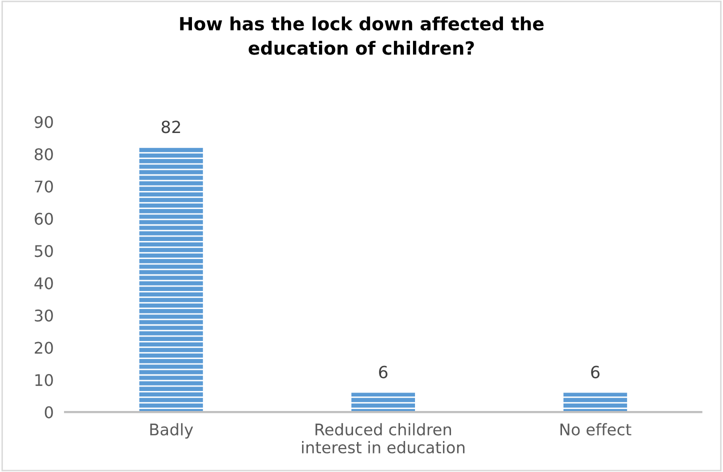 Image resolution: width=723 pixels, height=472 pixels. What do you see at coordinates (43, 348) in the screenshot?
I see `y-tick-label: 20` at bounding box center [43, 348].